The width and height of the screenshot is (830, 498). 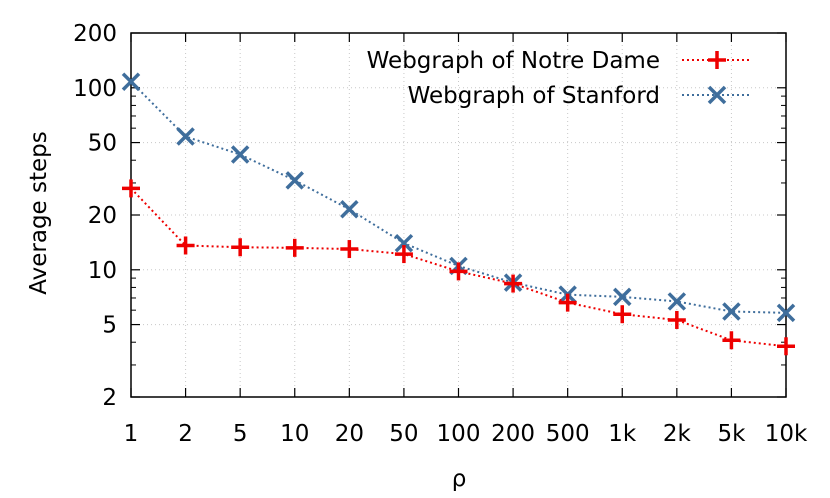 I want to click on legend-entry: Webgraph of Notre Dame, so click(x=559, y=61).